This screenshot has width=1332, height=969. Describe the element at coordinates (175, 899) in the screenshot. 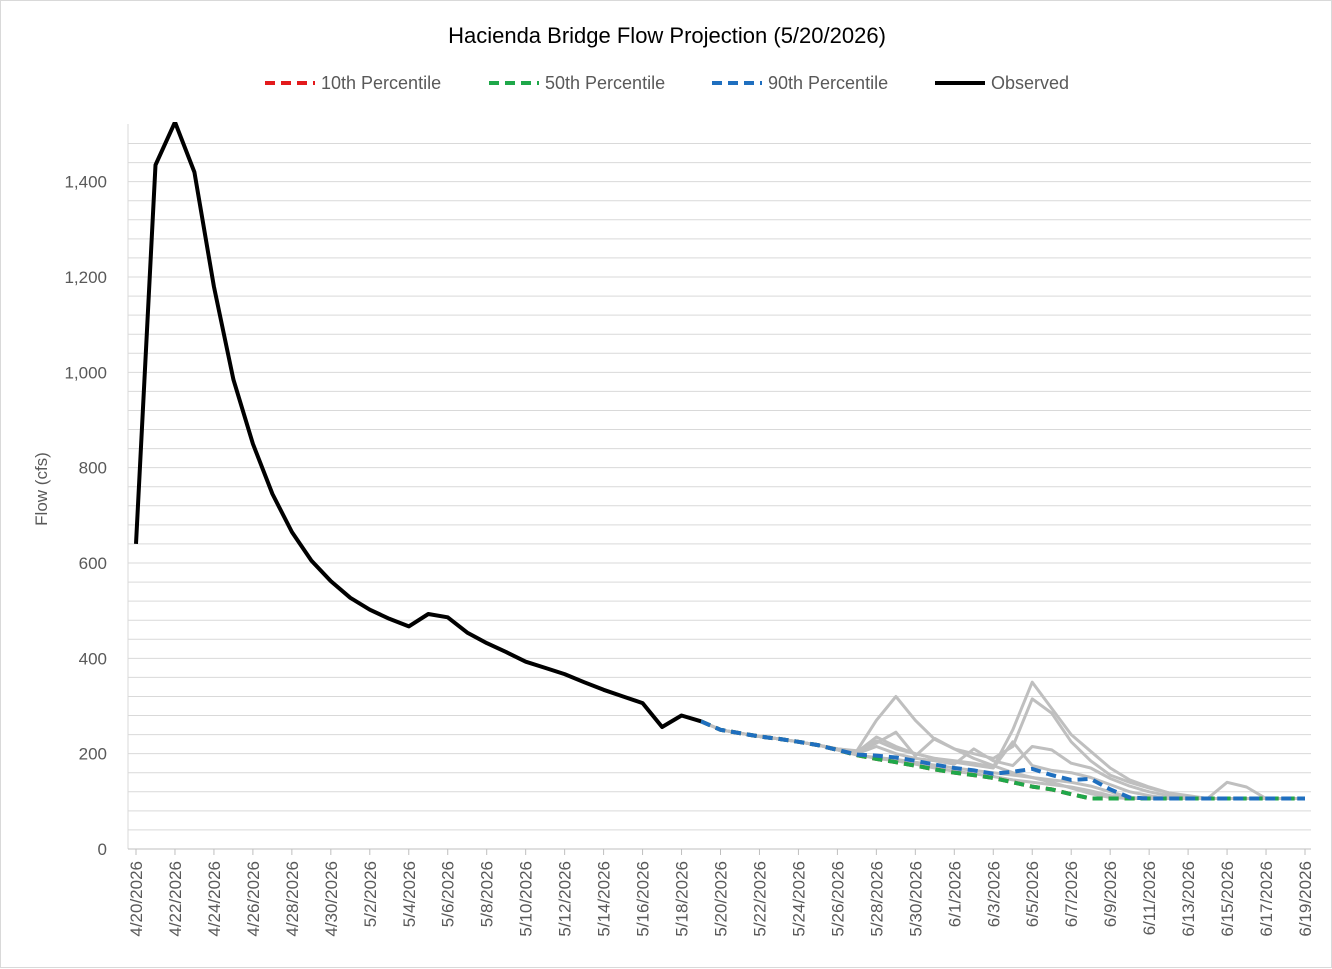

I see `x-tick-label: 4/22/2026` at that location.